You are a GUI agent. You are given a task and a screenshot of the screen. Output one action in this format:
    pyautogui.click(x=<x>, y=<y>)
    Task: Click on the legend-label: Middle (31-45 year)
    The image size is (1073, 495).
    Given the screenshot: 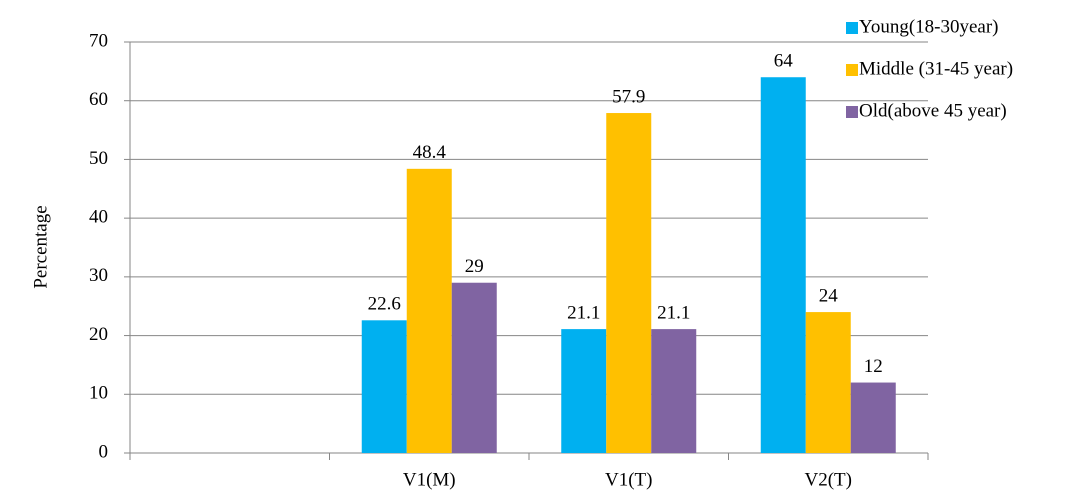 What is the action you would take?
    pyautogui.click(x=936, y=68)
    